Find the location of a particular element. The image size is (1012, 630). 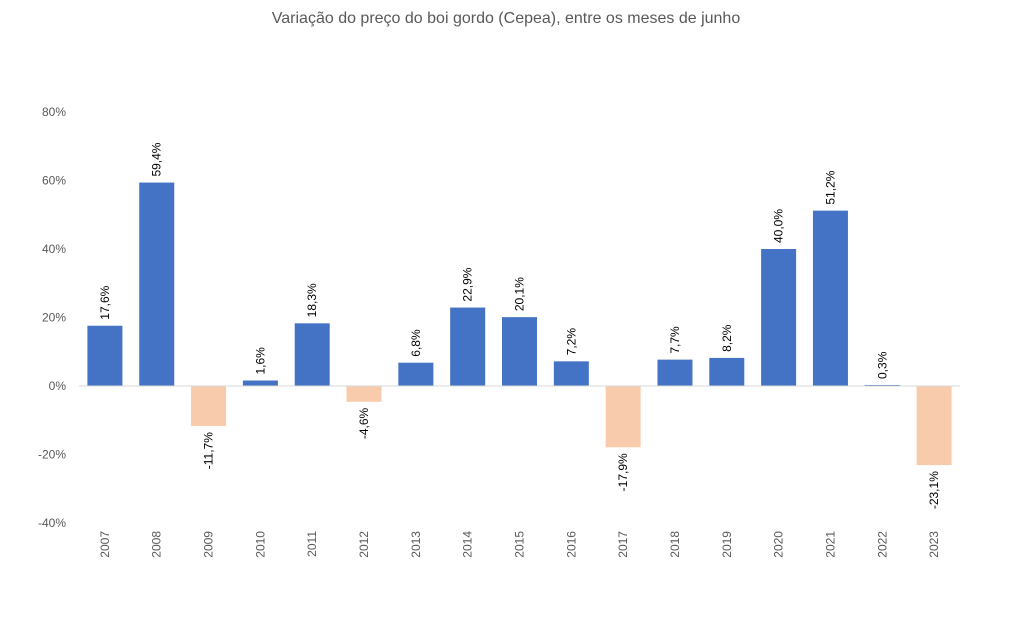

x-tick-label: 2007 is located at coordinates (105, 544).